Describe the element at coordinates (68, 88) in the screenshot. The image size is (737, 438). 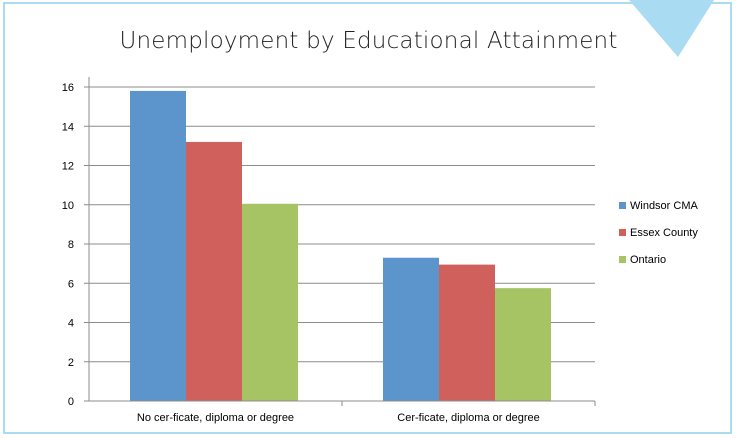
I see `y-tick-label: 16` at that location.